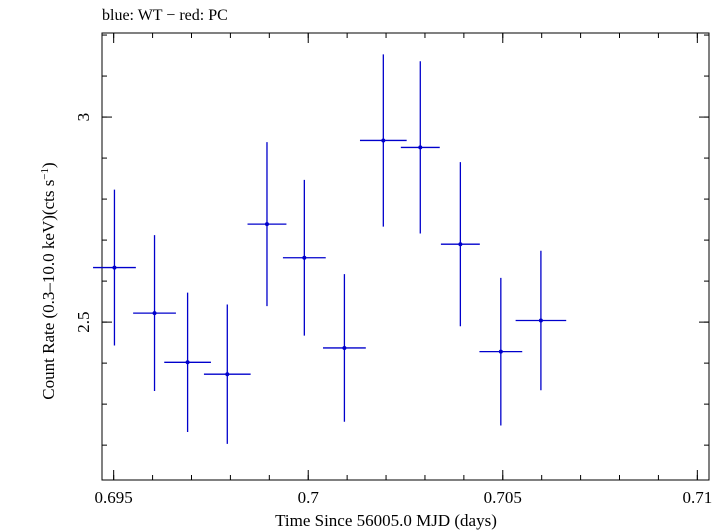 This screenshot has width=727, height=532. What do you see at coordinates (48, 165) in the screenshot?
I see `y-axis-label-end: )` at bounding box center [48, 165].